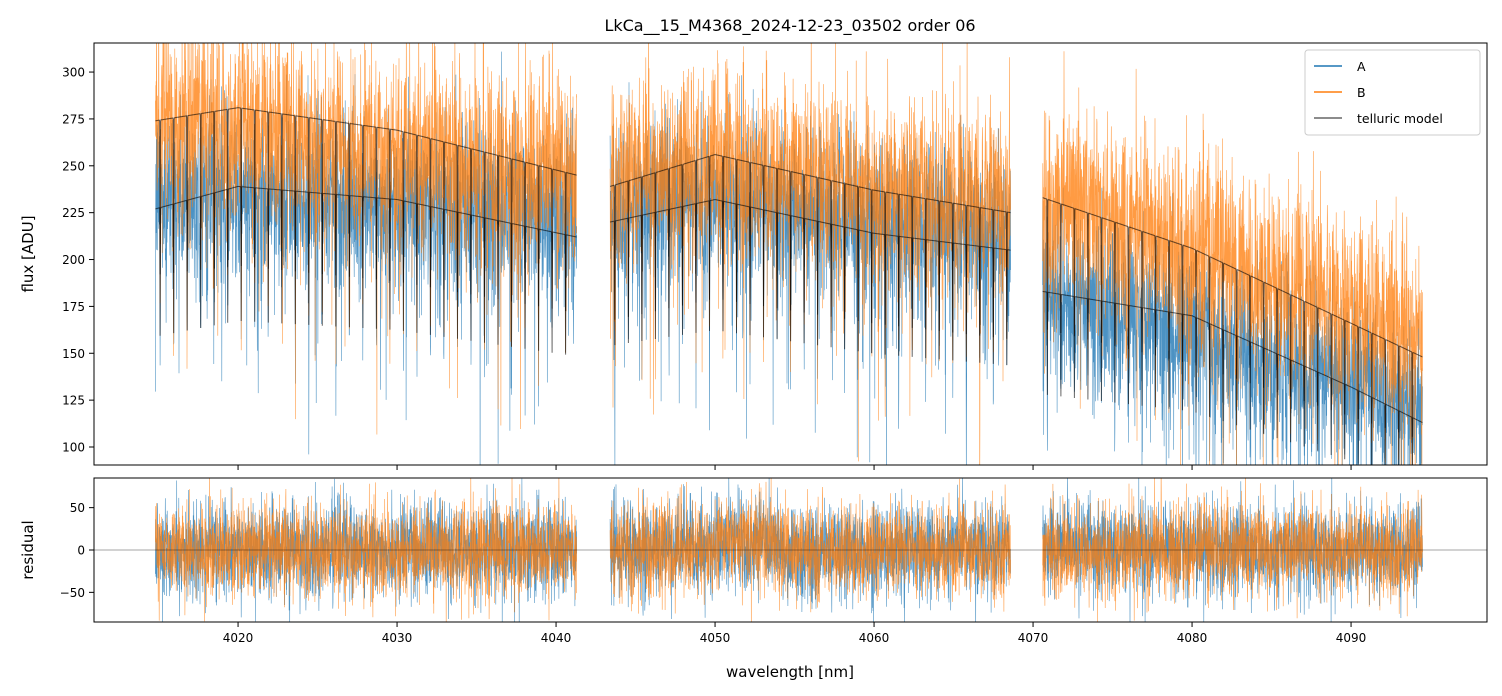 Image resolution: width=1502 pixels, height=696 pixels. Describe the element at coordinates (73, 166) in the screenshot. I see `flux-y-tick-label: 250` at that location.